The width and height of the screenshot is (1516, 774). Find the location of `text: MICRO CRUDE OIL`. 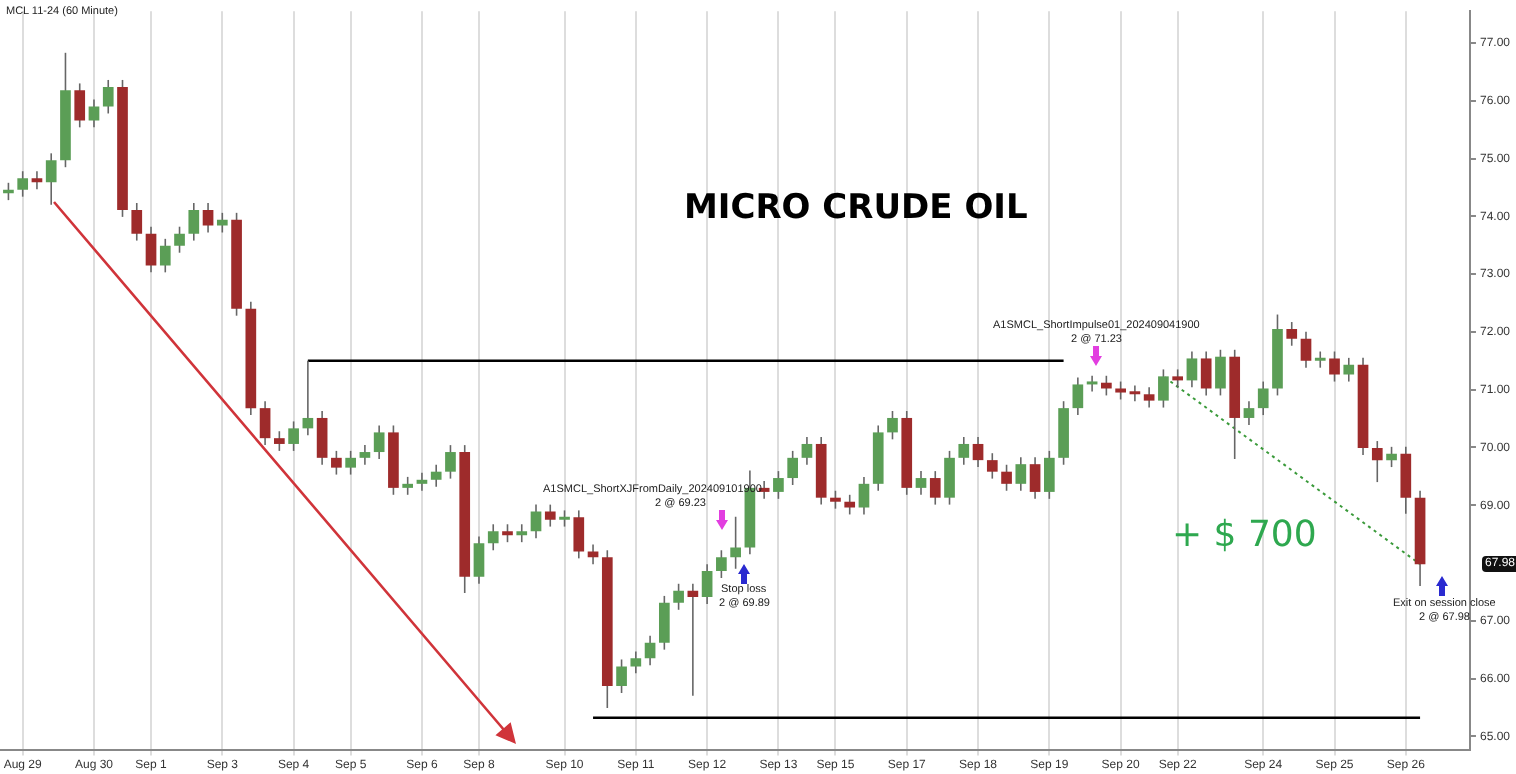

text: MICRO CRUDE OIL is located at coordinates (856, 208).